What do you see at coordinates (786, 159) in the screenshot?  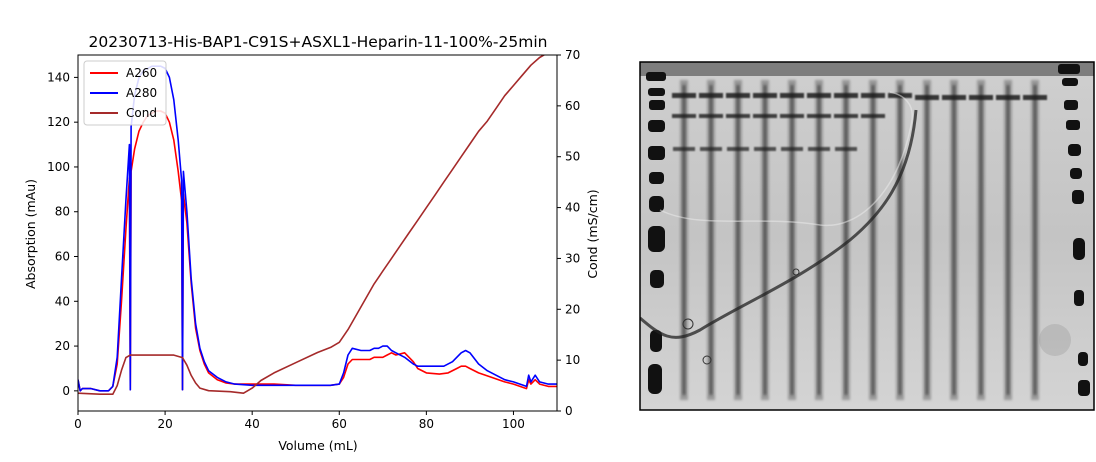 I see `gel-light-edge` at bounding box center [786, 159].